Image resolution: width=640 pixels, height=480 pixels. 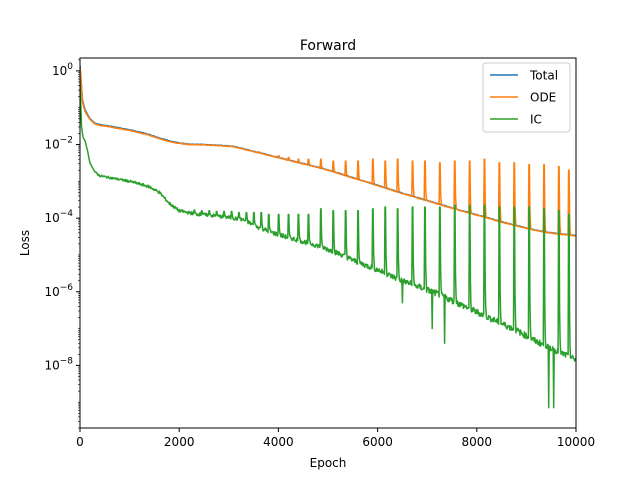 What do you see at coordinates (377, 442) in the screenshot?
I see `x-tick-label: 6000` at bounding box center [377, 442].